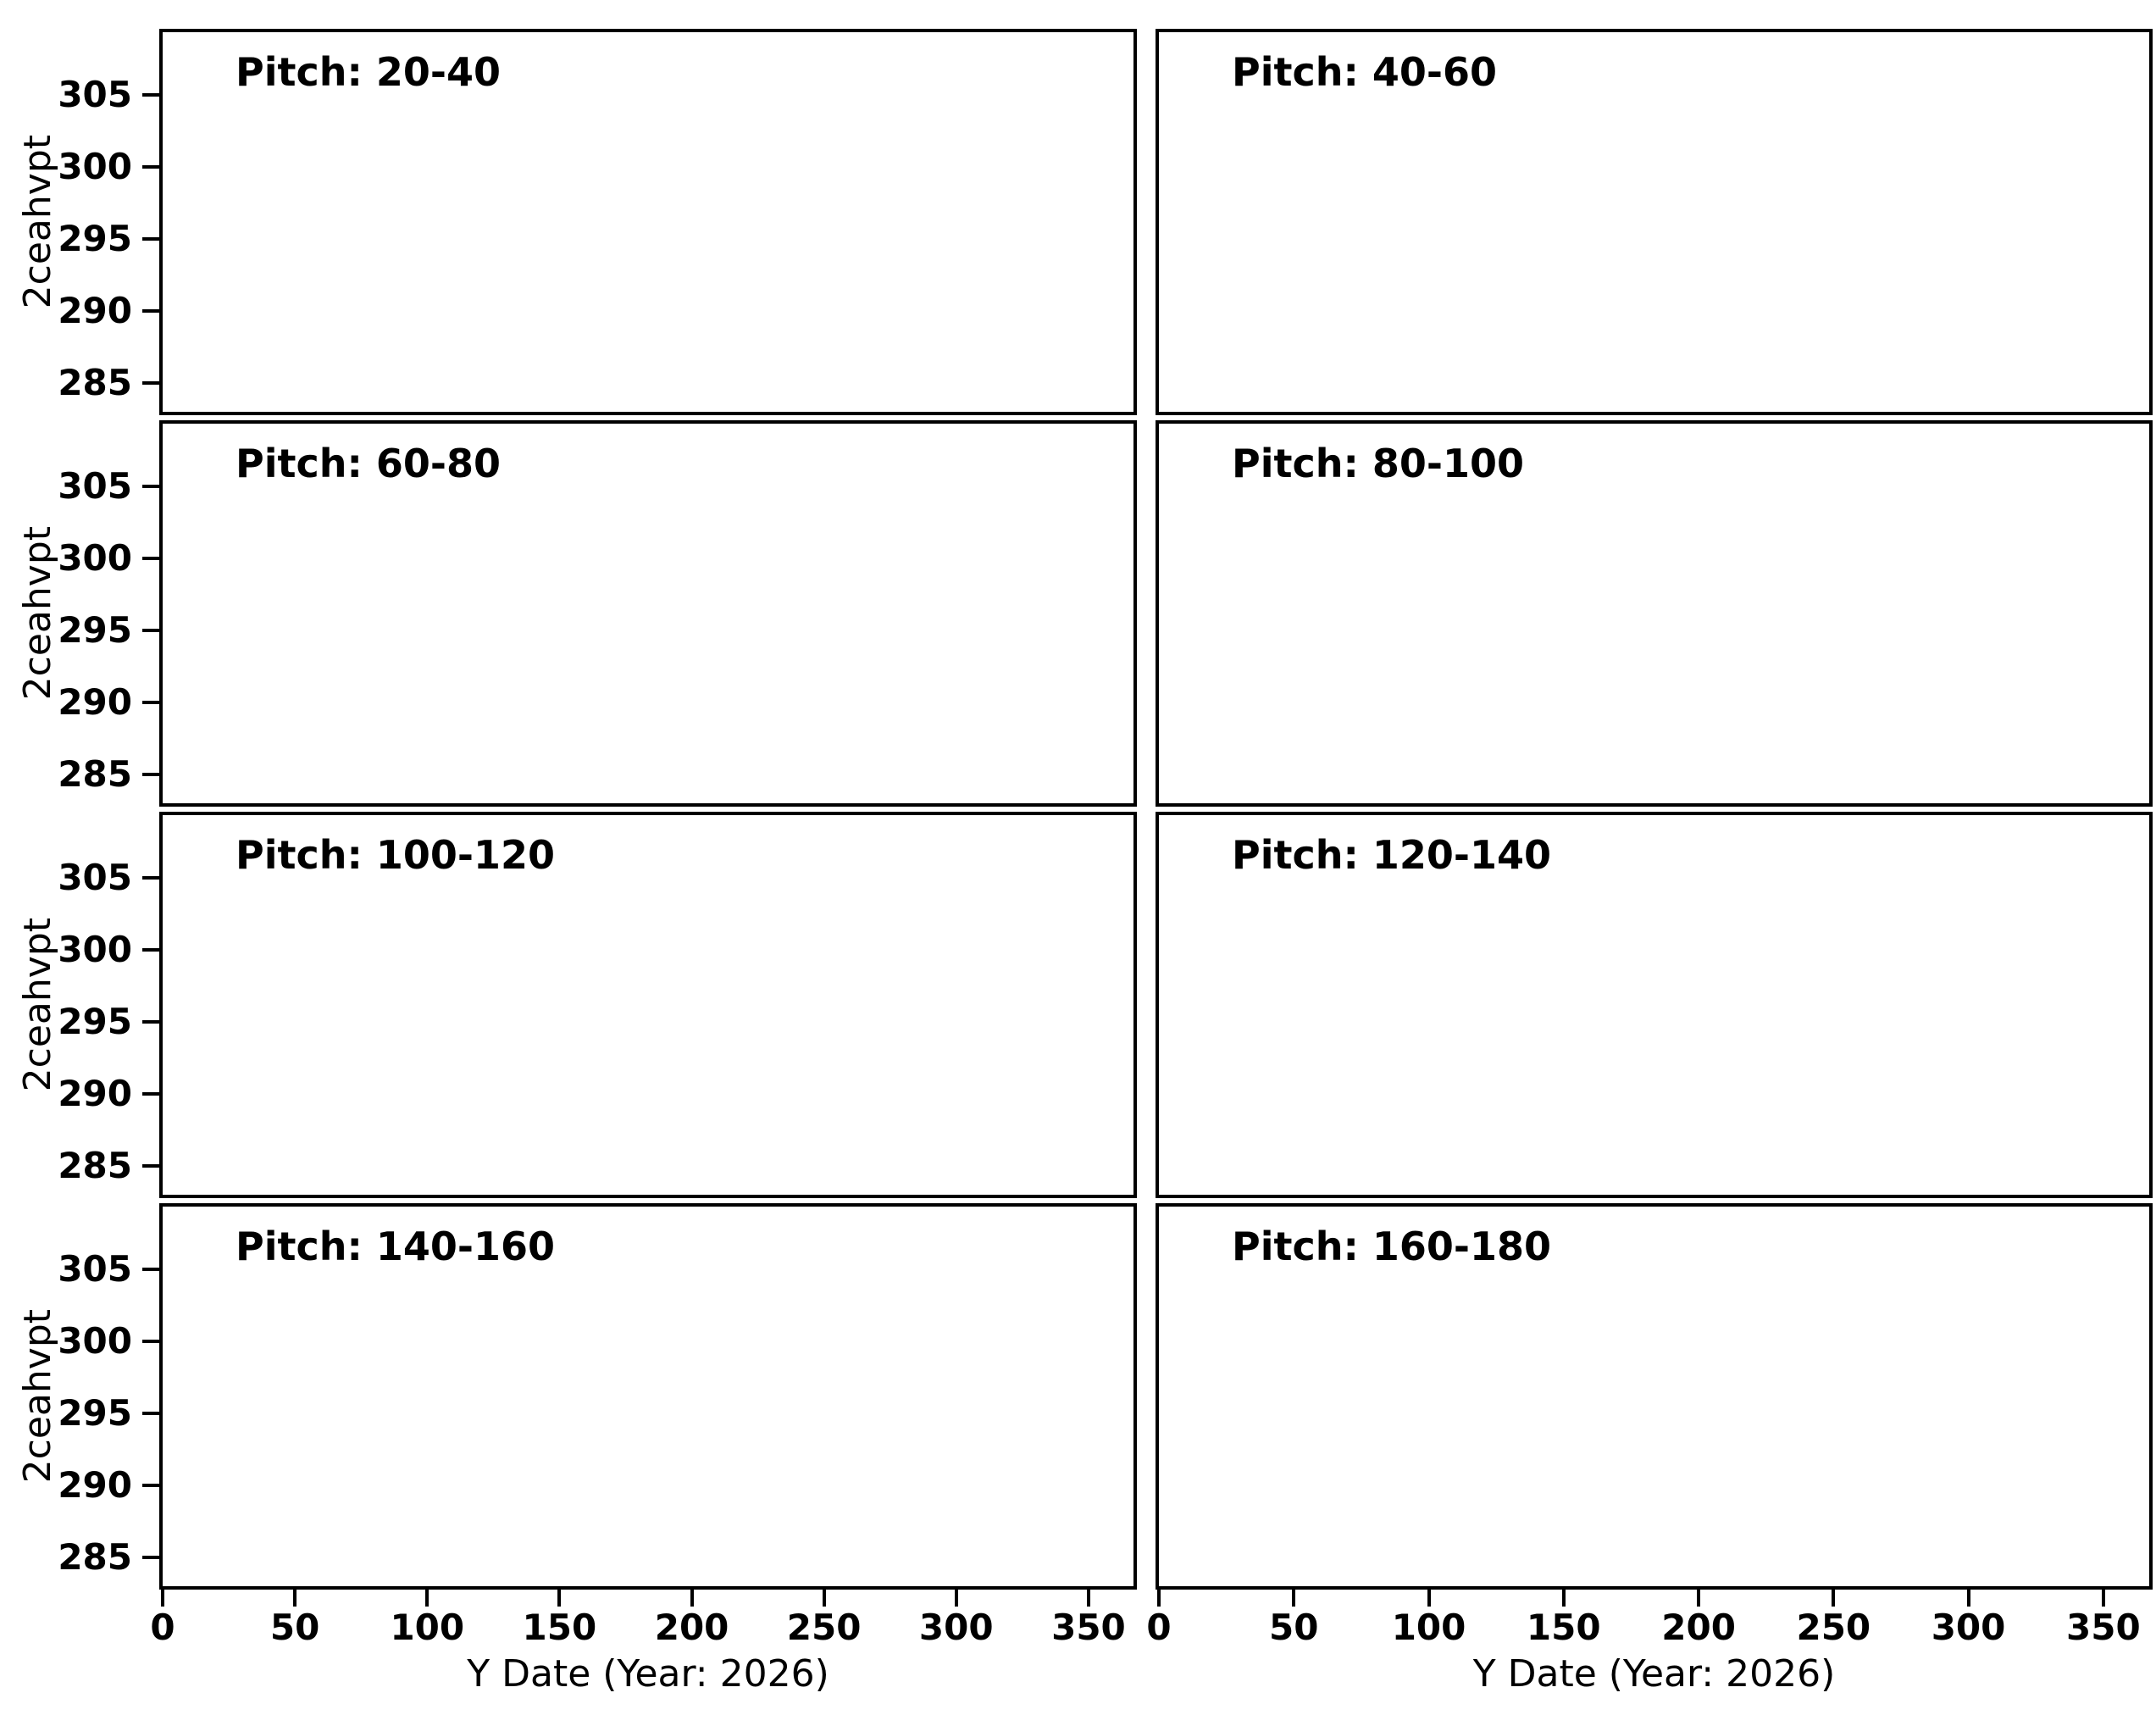 The width and height of the screenshot is (2156, 1715). Describe the element at coordinates (1392, 1246) in the screenshot. I see `subplot-title: Pitch: 160-180` at that location.